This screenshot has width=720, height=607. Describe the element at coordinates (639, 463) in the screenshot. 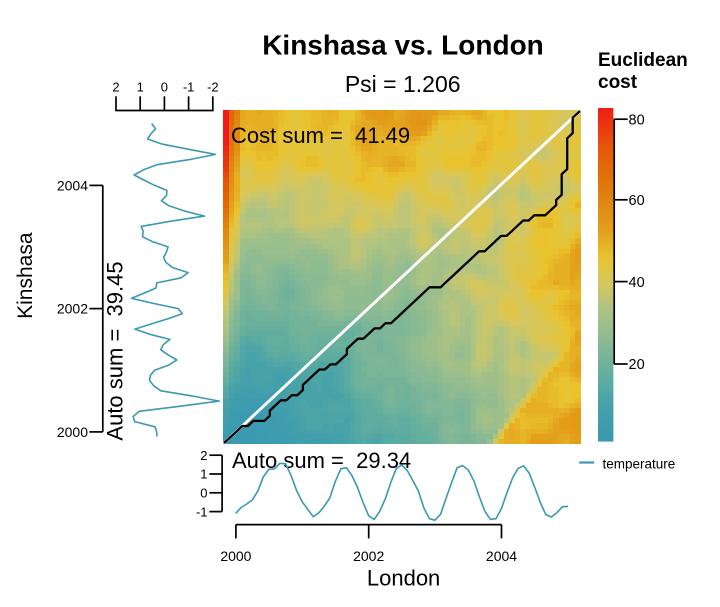

I see `svg-text: temperature` at that location.